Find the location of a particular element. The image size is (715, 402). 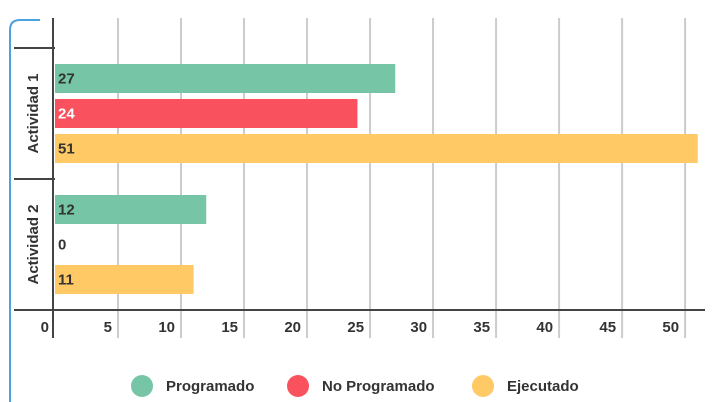

legend-label: Programado is located at coordinates (210, 386).